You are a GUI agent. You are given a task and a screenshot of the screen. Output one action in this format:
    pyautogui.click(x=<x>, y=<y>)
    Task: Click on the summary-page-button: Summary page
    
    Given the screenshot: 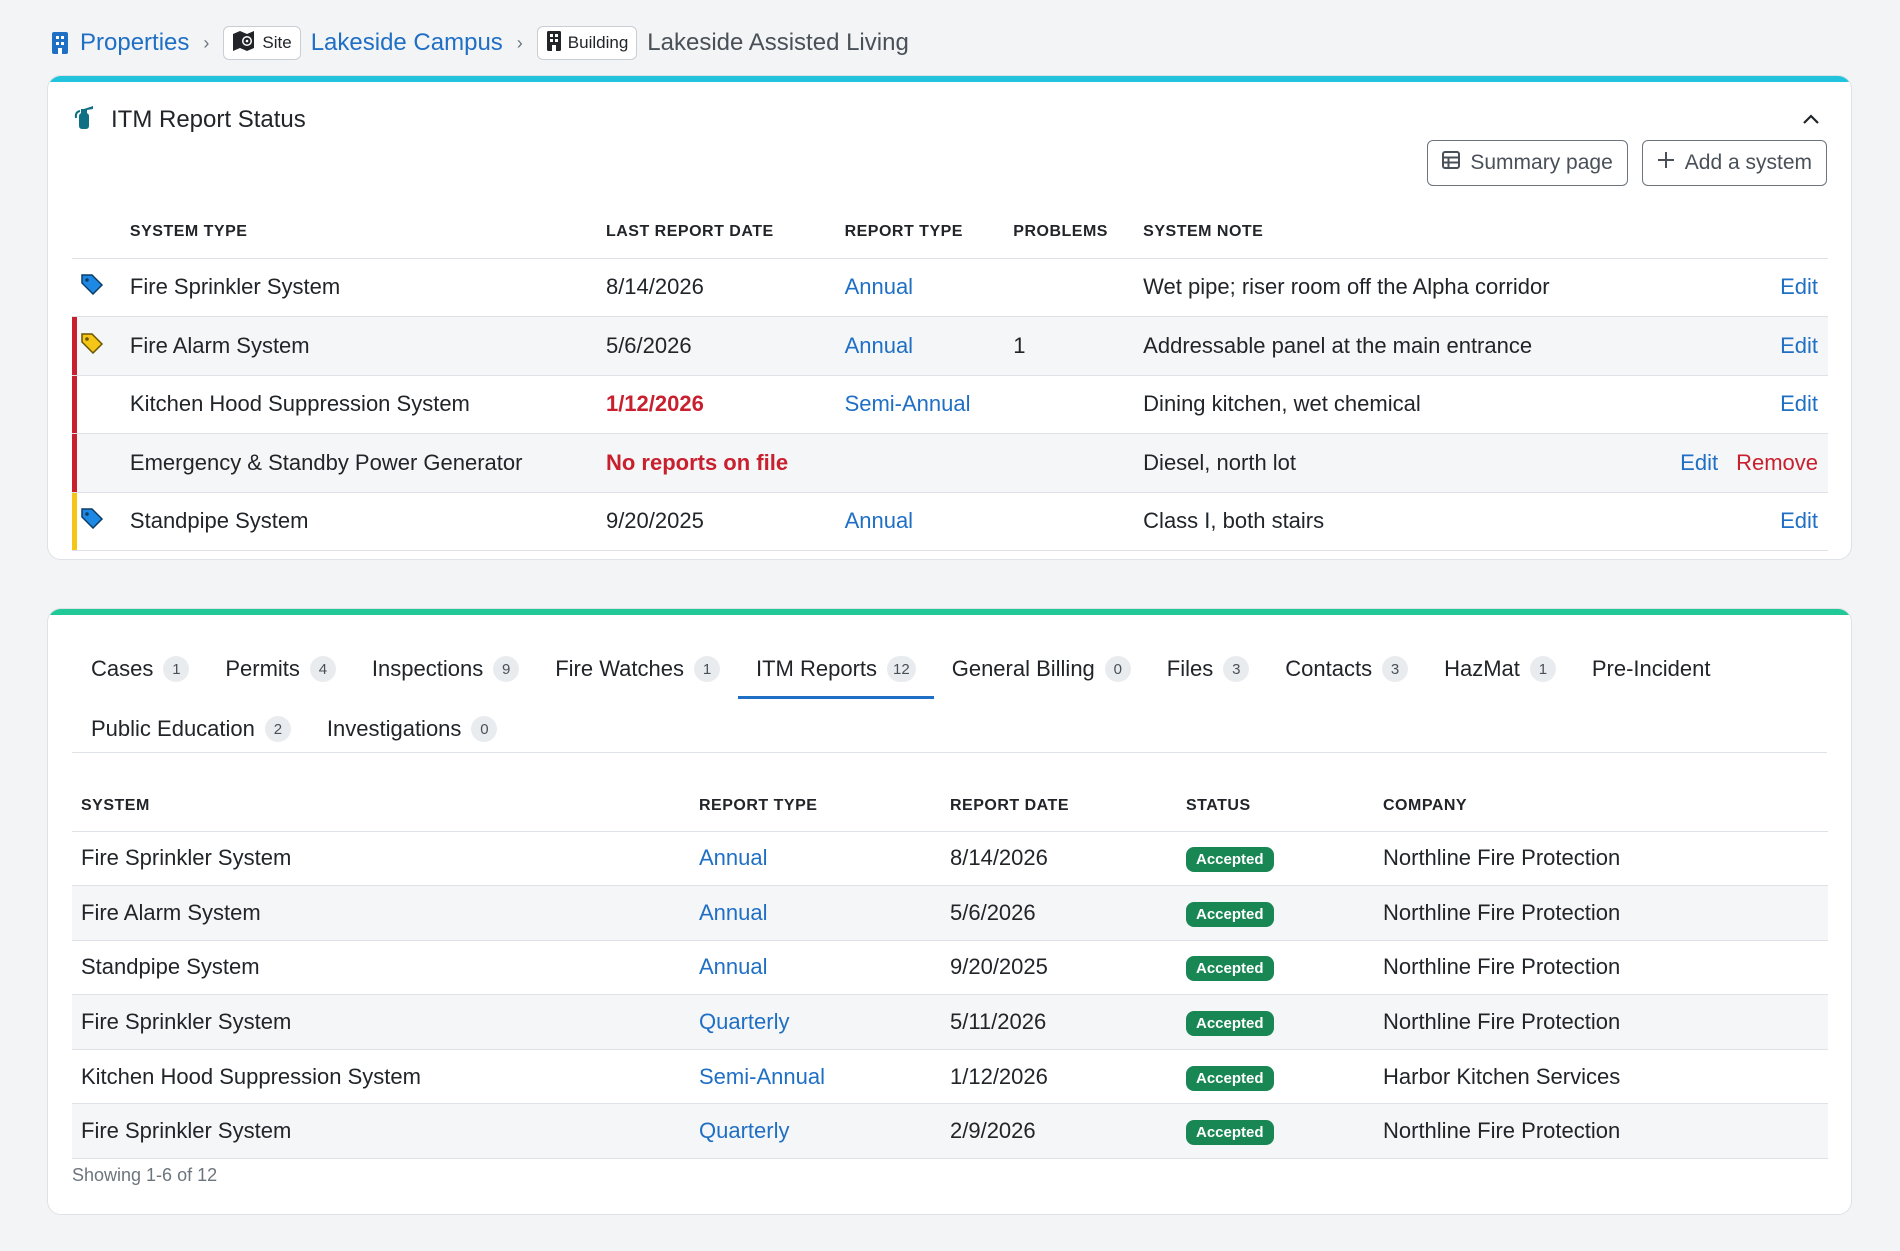 What is the action you would take?
    pyautogui.click(x=1527, y=163)
    